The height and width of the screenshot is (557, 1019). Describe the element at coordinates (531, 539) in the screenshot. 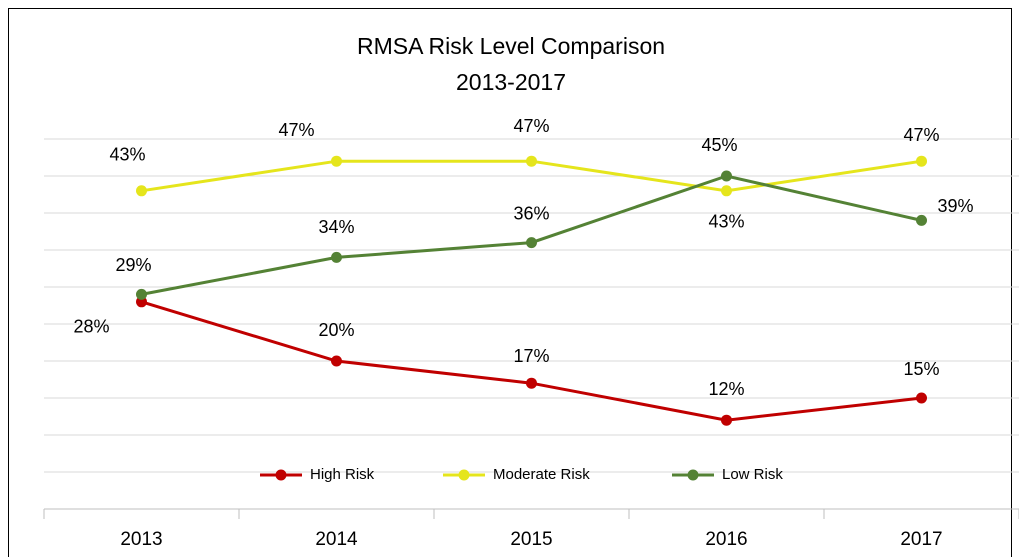

I see `x-tick-label: 2015` at that location.